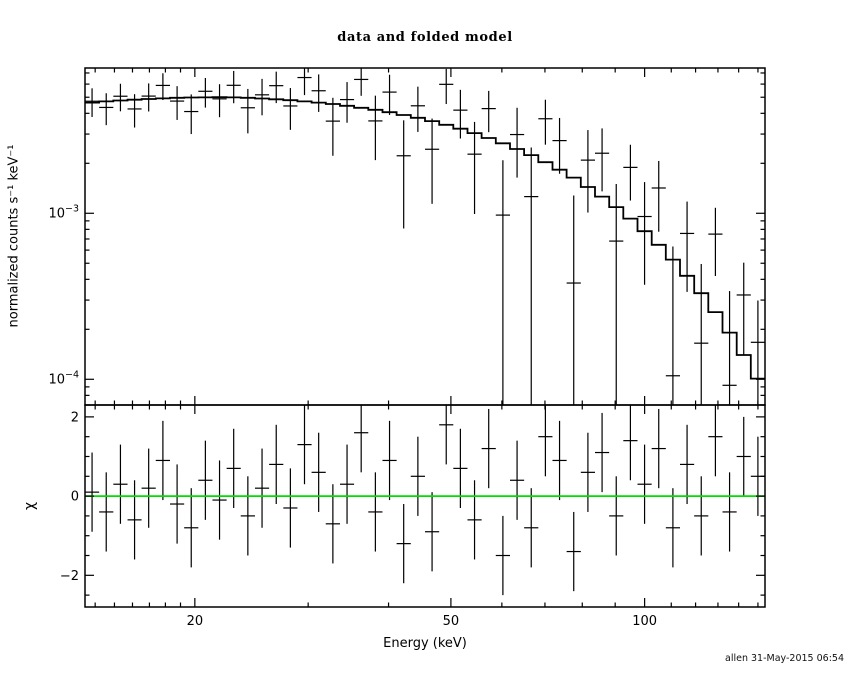 The height and width of the screenshot is (680, 850). Describe the element at coordinates (195, 621) in the screenshot. I see `x-tick-label: 20` at that location.